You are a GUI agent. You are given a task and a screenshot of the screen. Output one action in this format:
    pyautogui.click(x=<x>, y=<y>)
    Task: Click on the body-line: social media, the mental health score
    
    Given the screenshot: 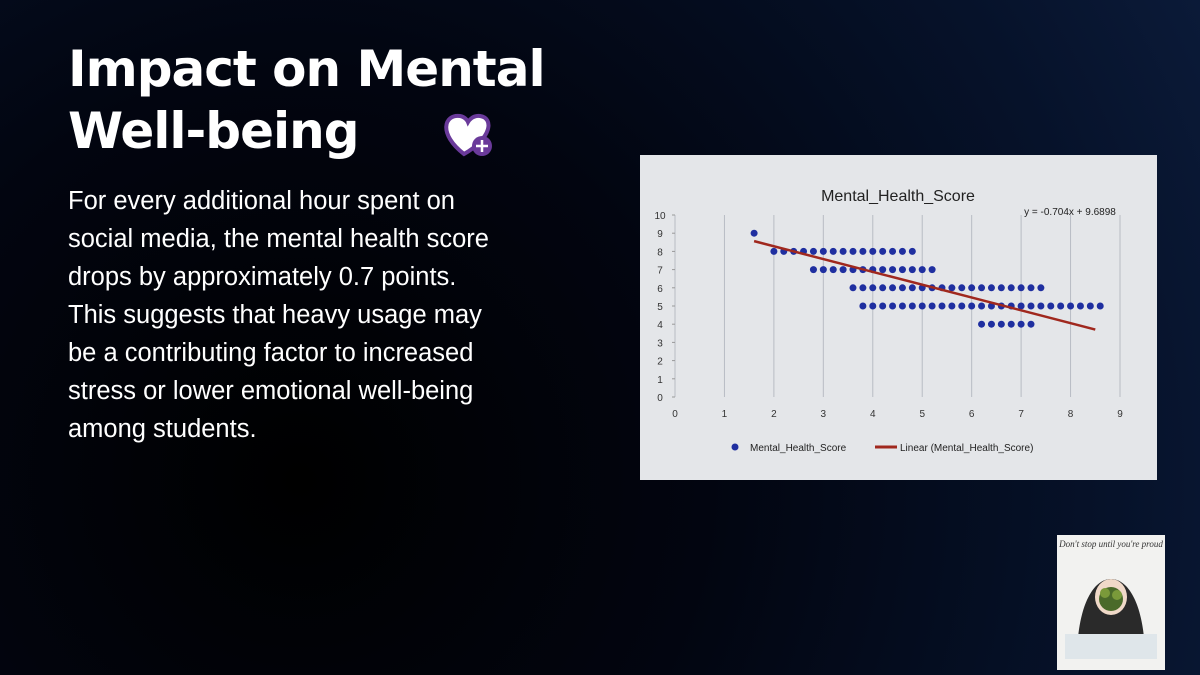 What is the action you would take?
    pyautogui.click(x=278, y=239)
    